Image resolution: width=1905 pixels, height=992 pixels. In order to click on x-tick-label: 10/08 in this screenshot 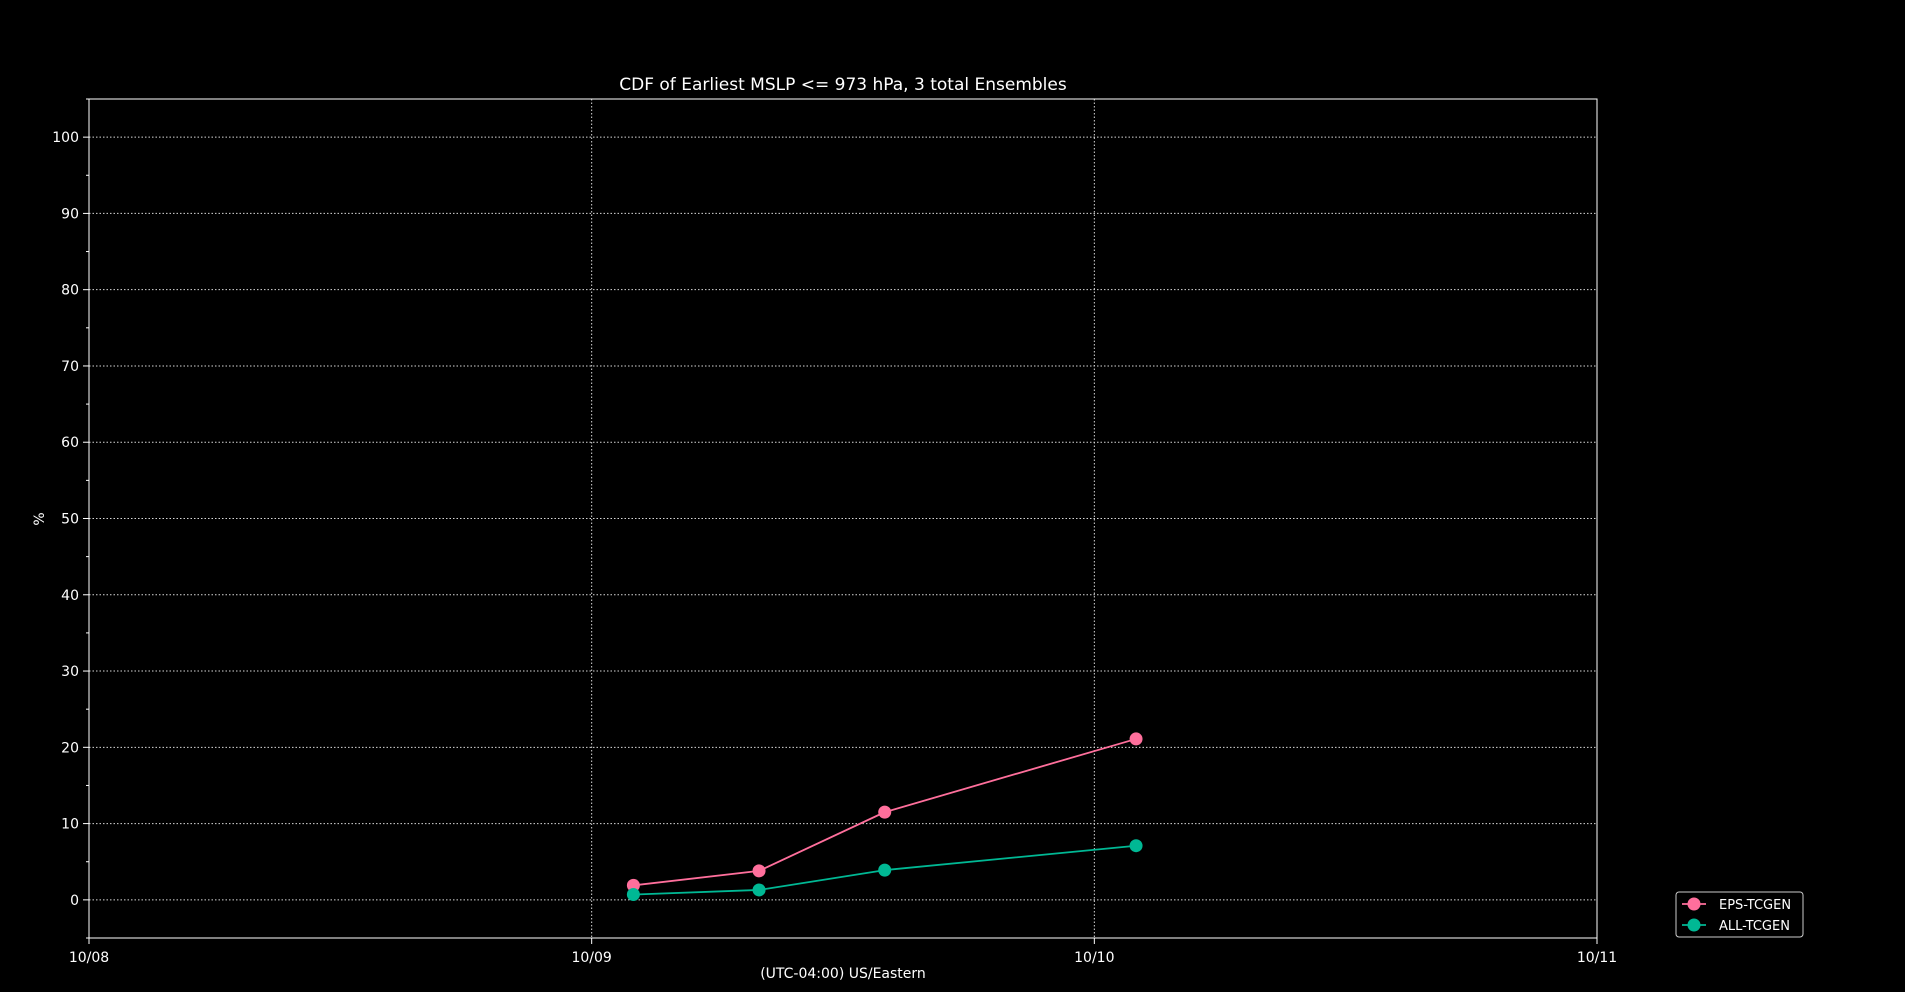, I will do `click(89, 958)`.